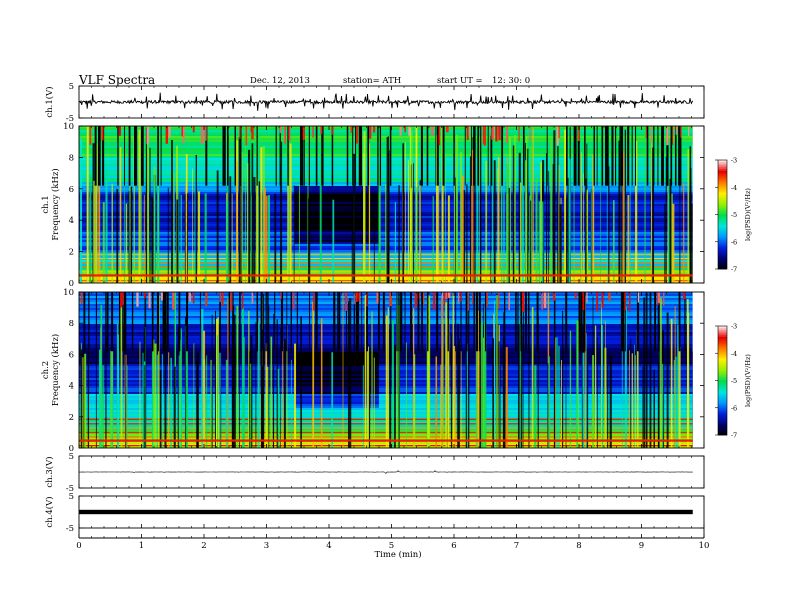 The width and height of the screenshot is (792, 612). What do you see at coordinates (71, 418) in the screenshot?
I see `y-tick-label: 2` at bounding box center [71, 418].